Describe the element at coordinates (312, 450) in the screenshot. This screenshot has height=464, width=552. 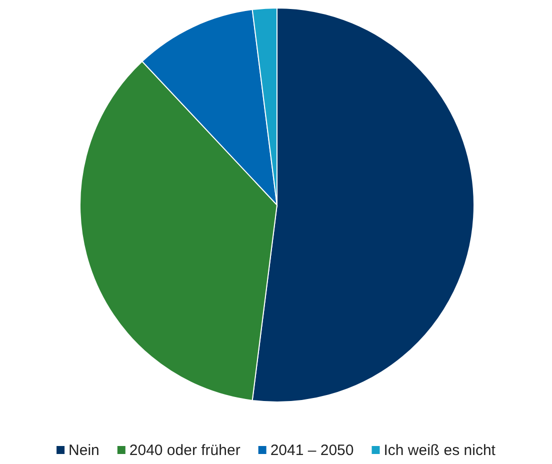
I see `legend-label: 2041 – 2050` at that location.